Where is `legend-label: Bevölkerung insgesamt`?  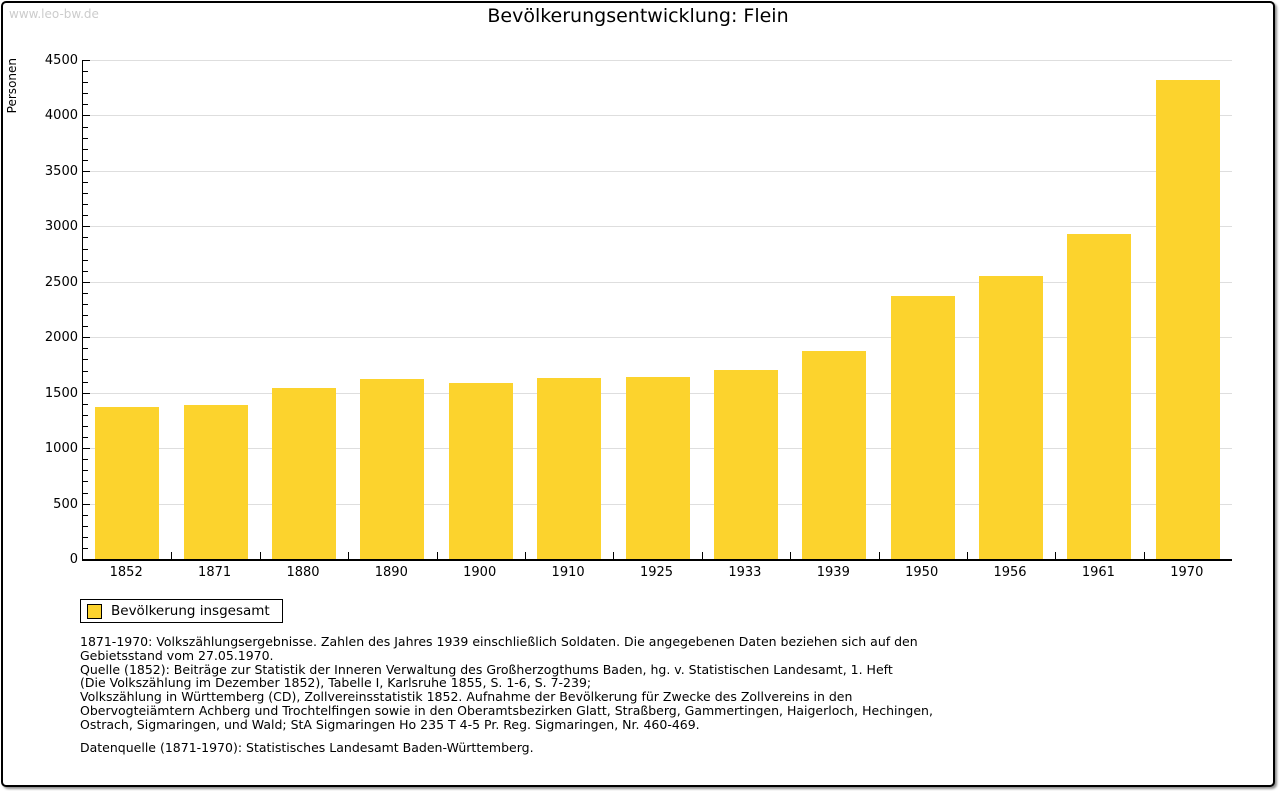 legend-label: Bevölkerung insgesamt is located at coordinates (190, 611).